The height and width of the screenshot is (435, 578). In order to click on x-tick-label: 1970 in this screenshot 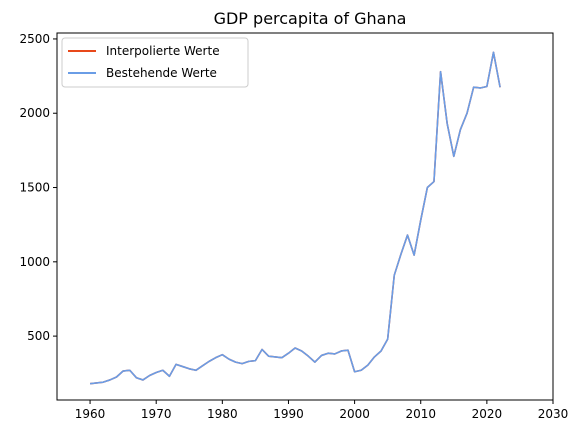, I will do `click(156, 414)`.